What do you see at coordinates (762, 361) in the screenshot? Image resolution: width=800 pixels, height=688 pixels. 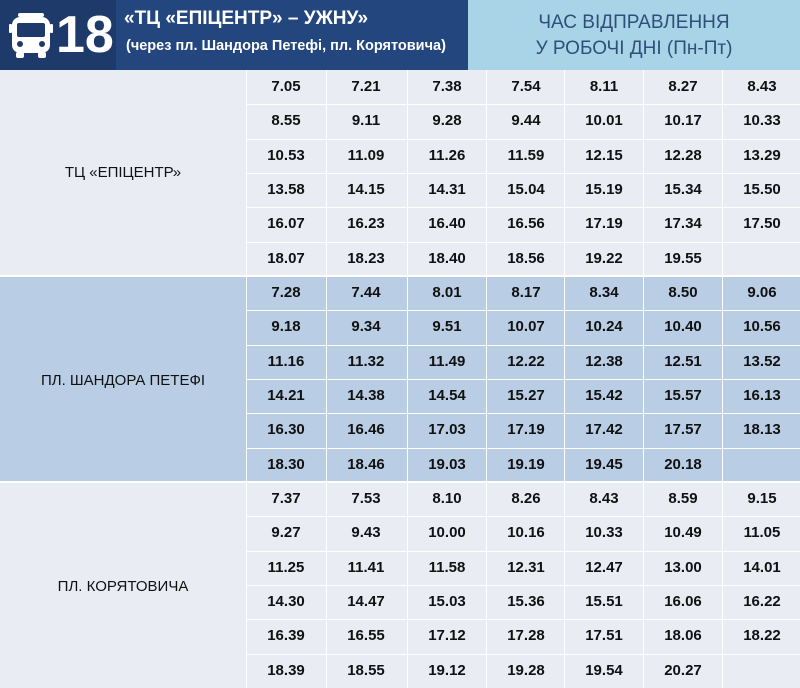 I see `departure-time-cell: 13.52` at bounding box center [762, 361].